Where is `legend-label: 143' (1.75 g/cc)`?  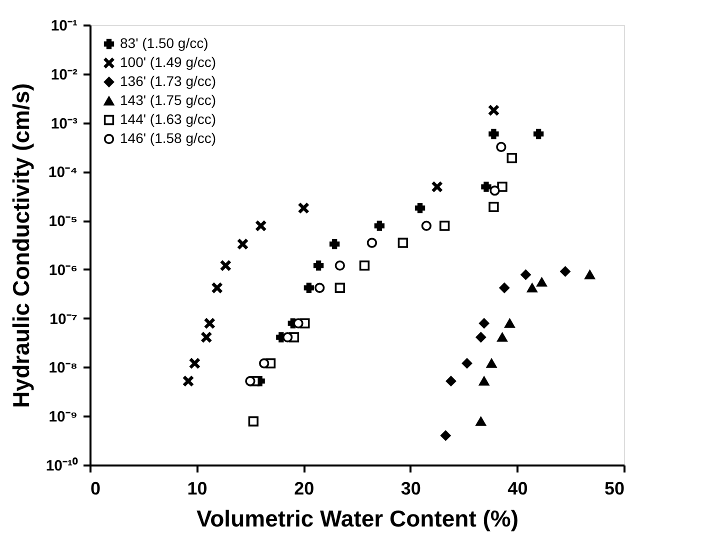 legend-label: 143' (1.75 g/cc) is located at coordinates (168, 100).